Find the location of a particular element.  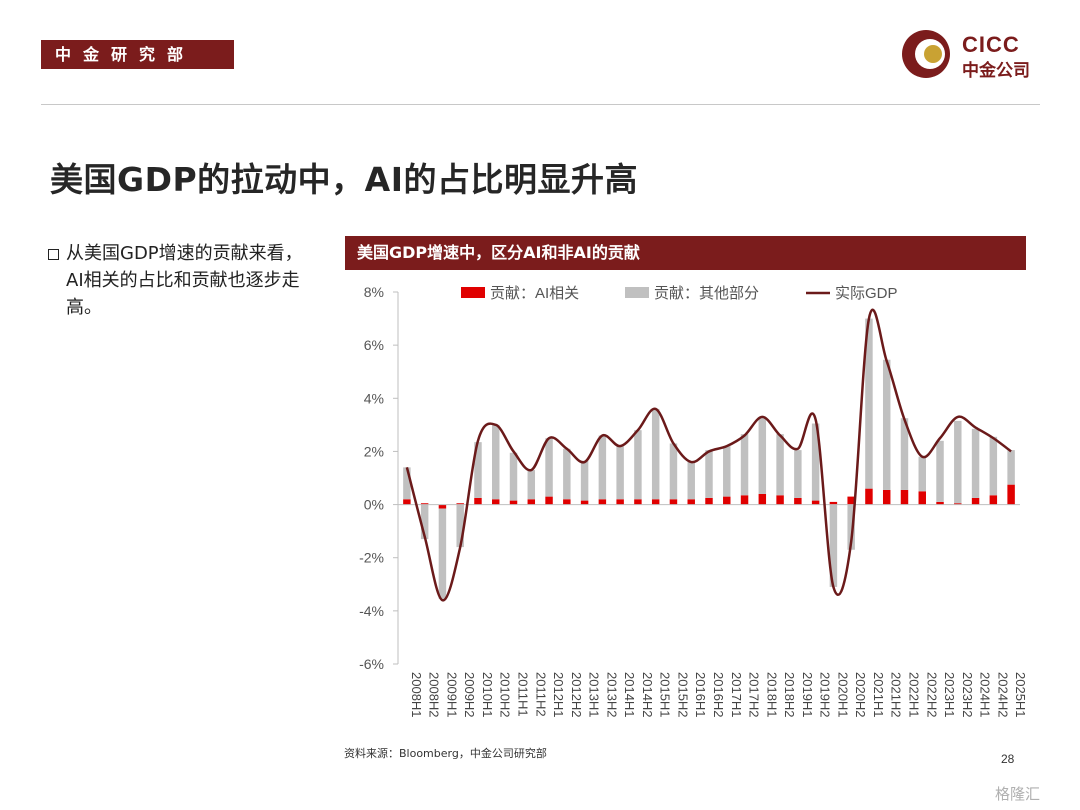

bar-ai-2008H1 is located at coordinates (407, 502).